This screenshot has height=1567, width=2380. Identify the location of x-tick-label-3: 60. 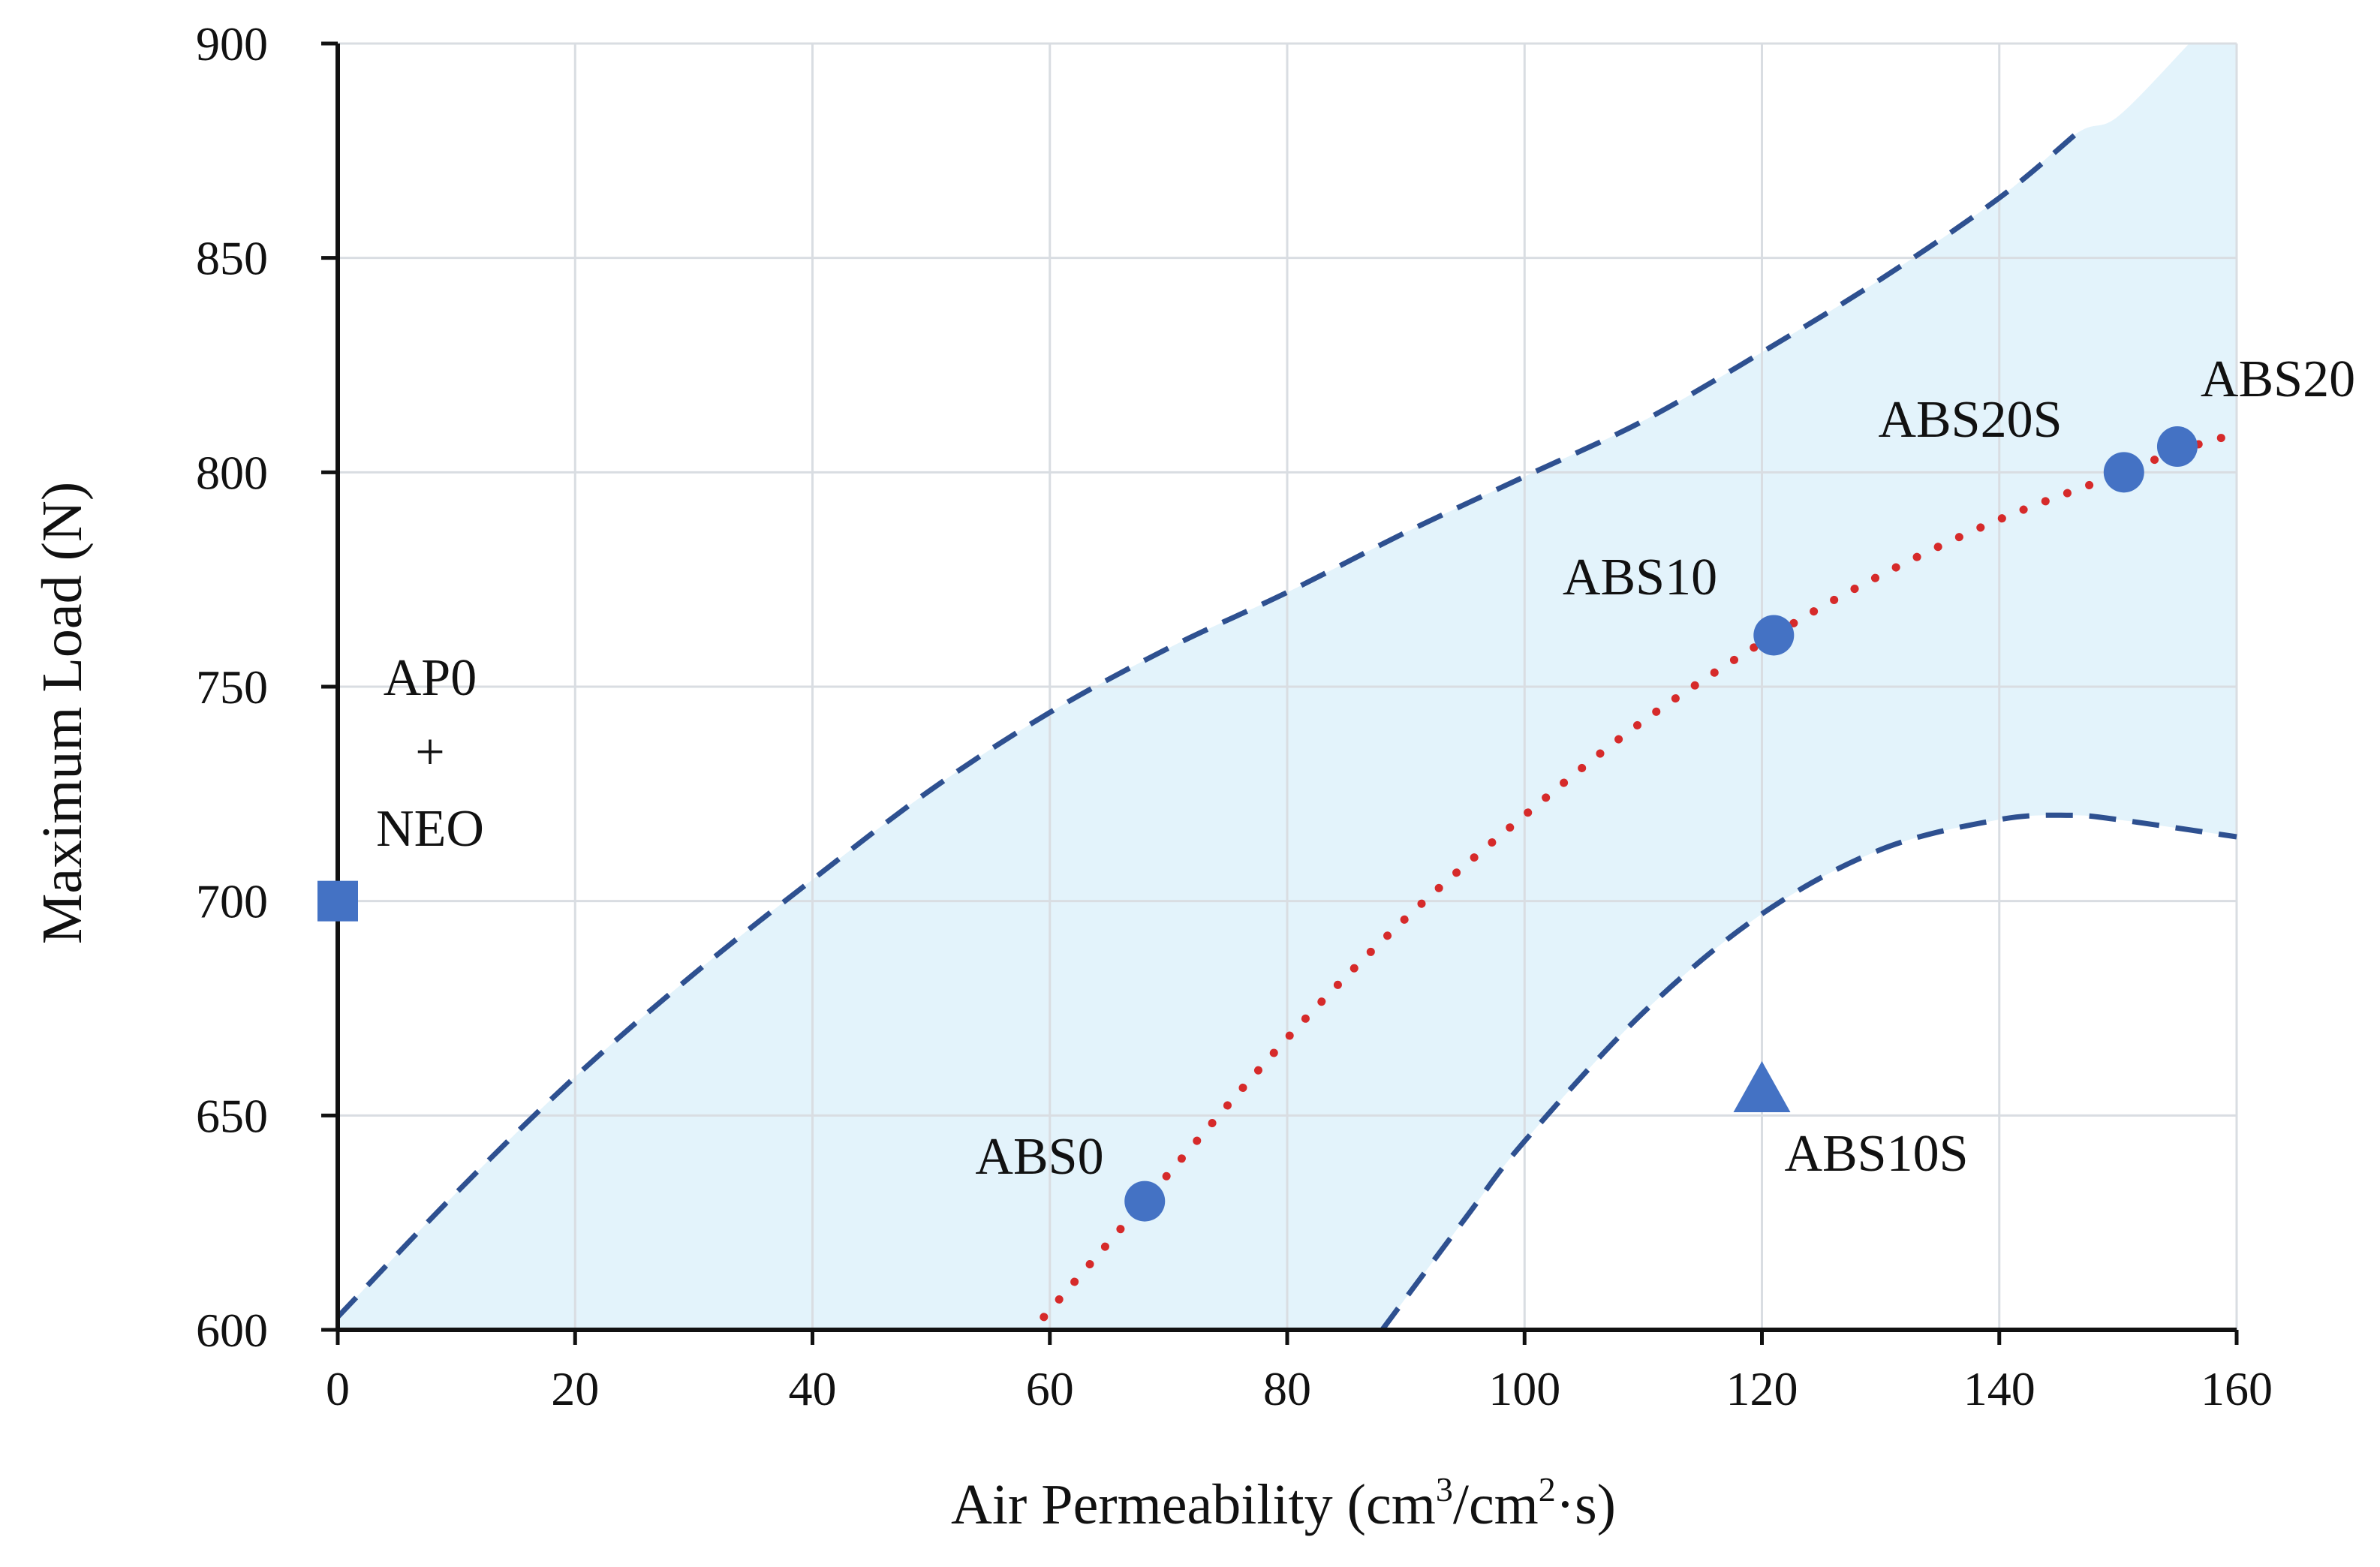
(1050, 1388).